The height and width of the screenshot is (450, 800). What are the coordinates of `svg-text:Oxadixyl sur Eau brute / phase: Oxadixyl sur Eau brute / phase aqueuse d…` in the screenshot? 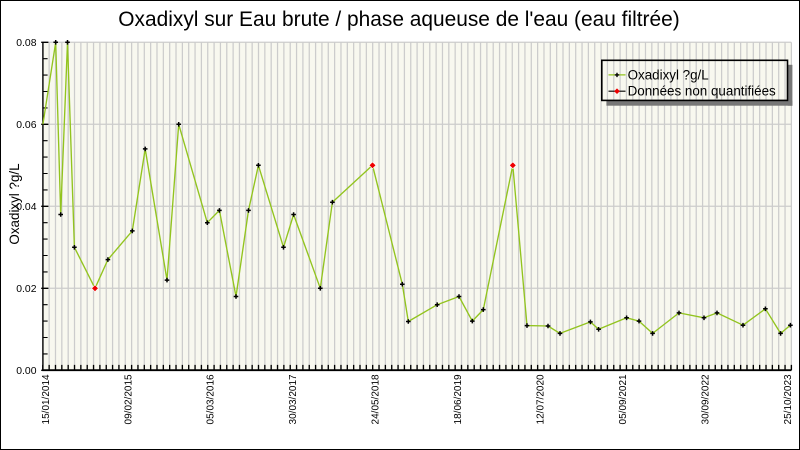 It's located at (398, 19).